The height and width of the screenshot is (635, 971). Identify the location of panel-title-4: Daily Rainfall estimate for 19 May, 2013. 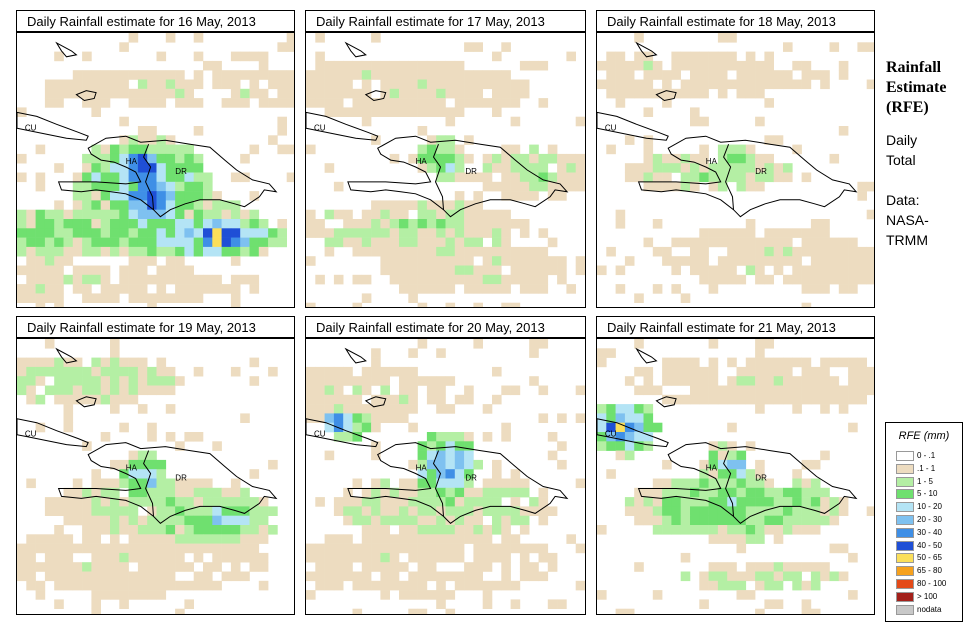
(155, 327).